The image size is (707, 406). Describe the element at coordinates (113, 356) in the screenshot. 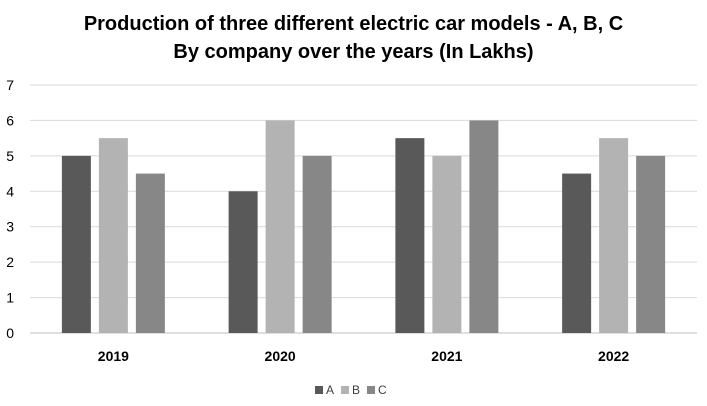

I see `x-tick-label: 2019` at that location.